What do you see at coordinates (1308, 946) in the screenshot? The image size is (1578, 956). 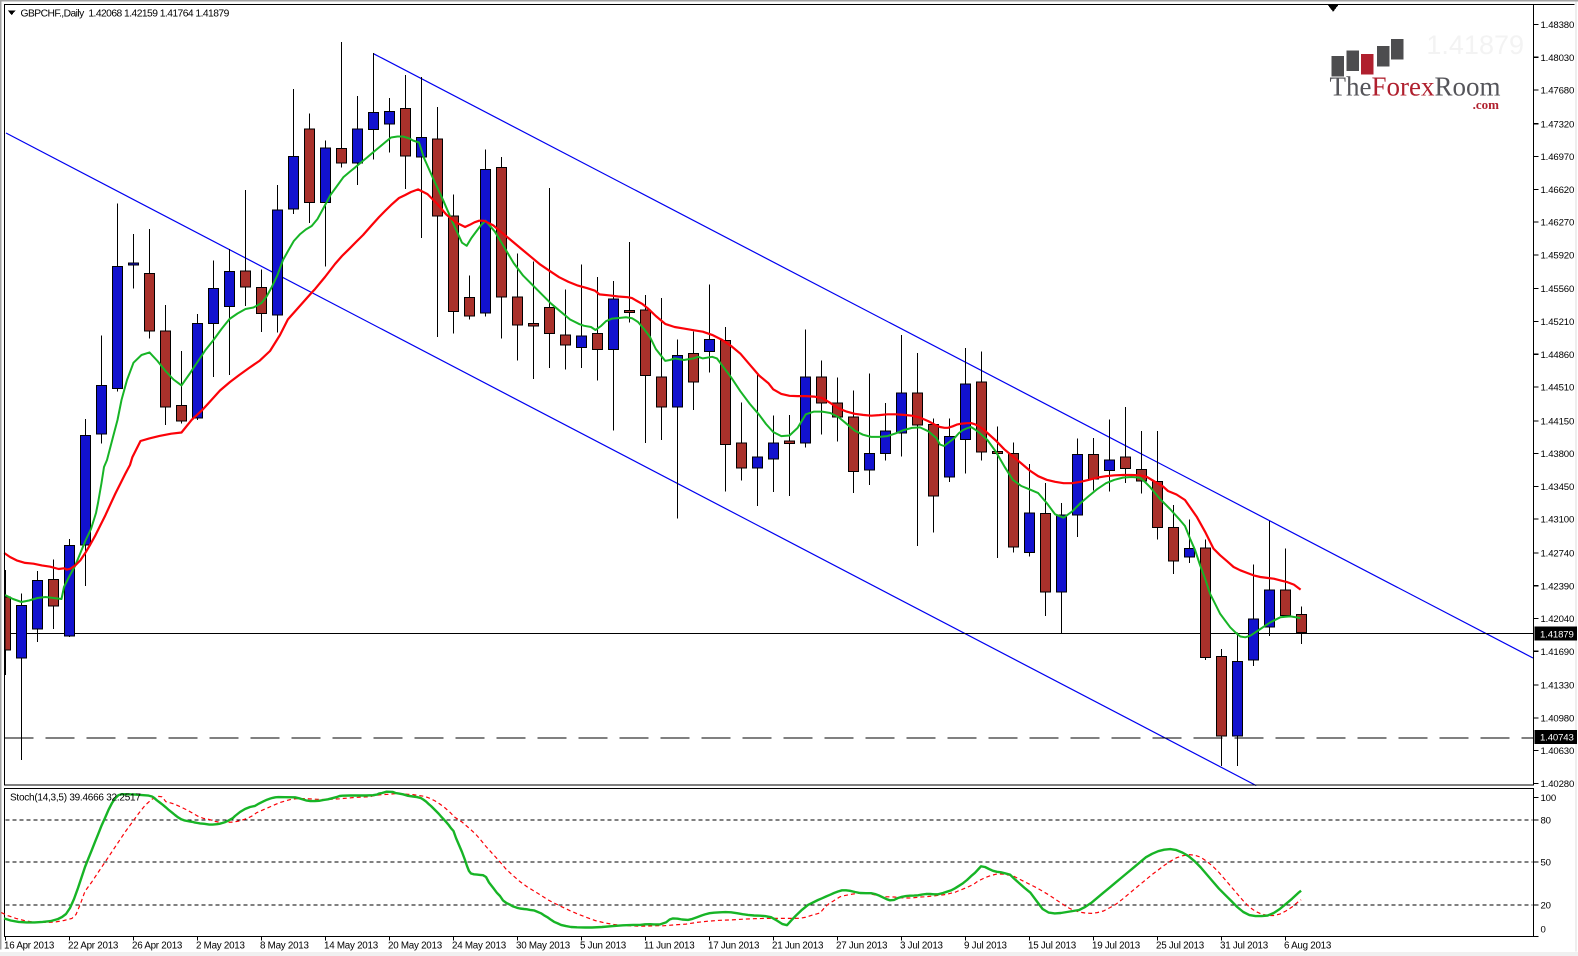 I see `svg-text: 6 Aug 2013` at bounding box center [1308, 946].